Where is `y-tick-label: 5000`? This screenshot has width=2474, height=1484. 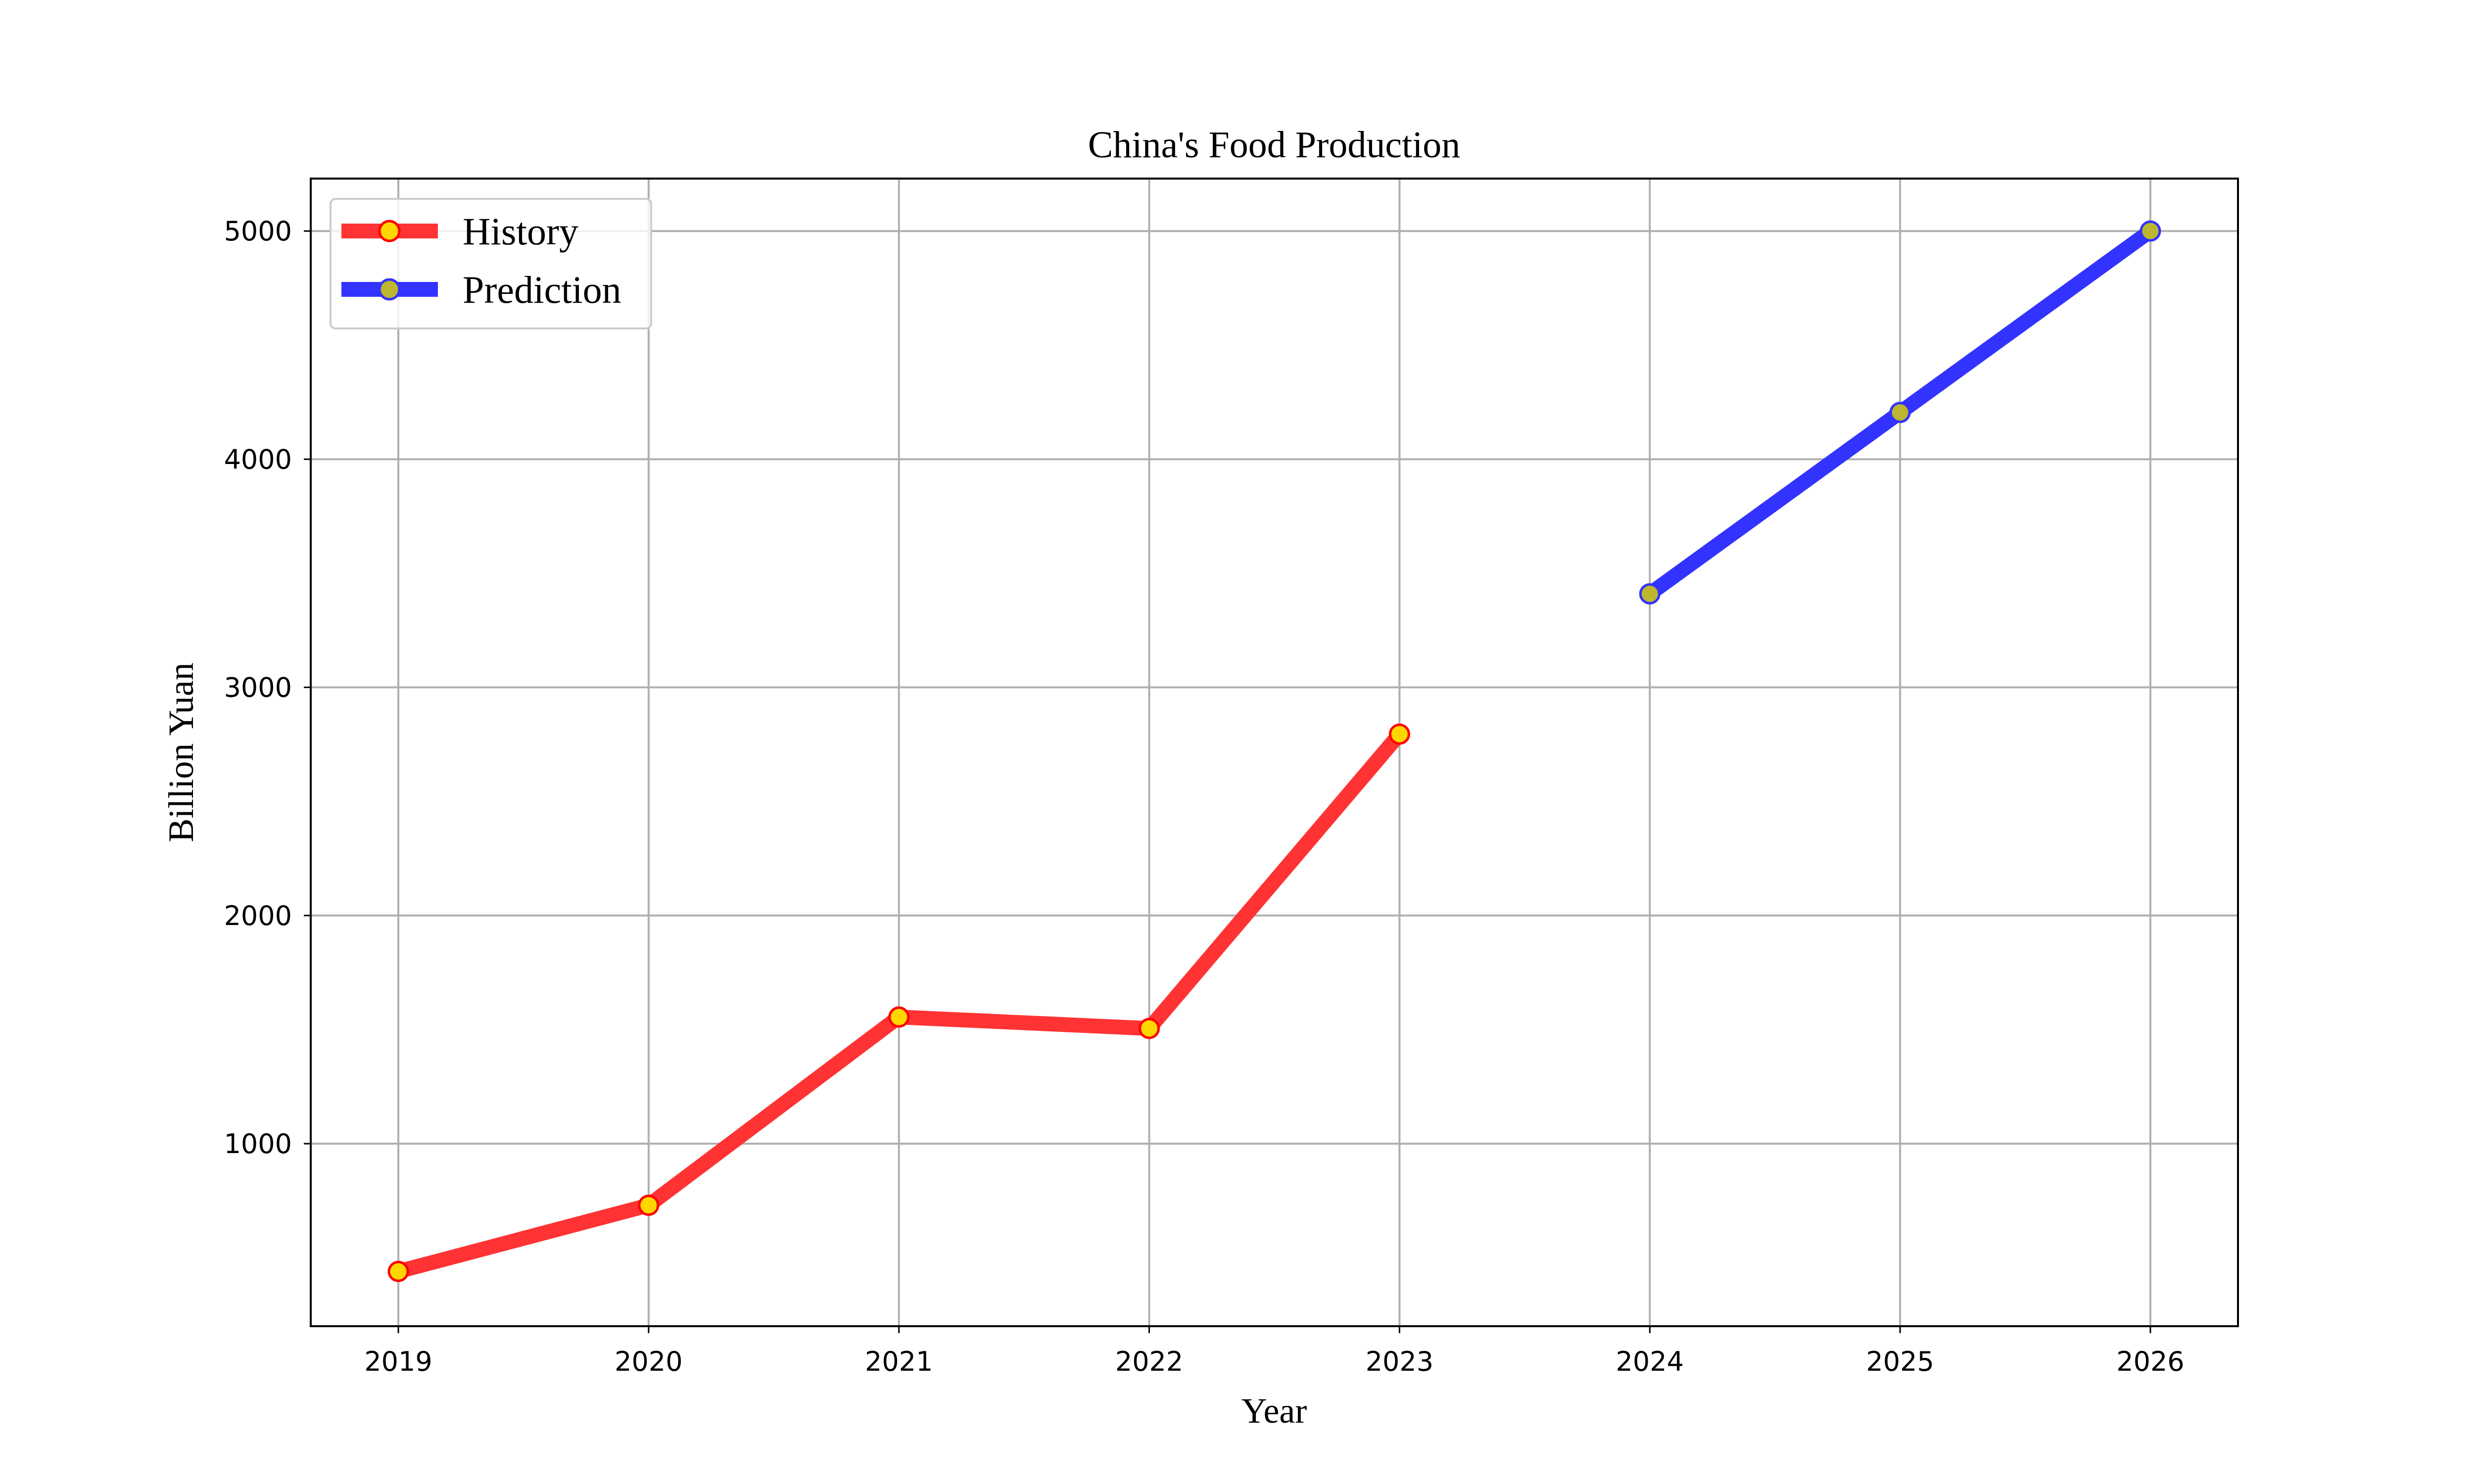 y-tick-label: 5000 is located at coordinates (258, 231).